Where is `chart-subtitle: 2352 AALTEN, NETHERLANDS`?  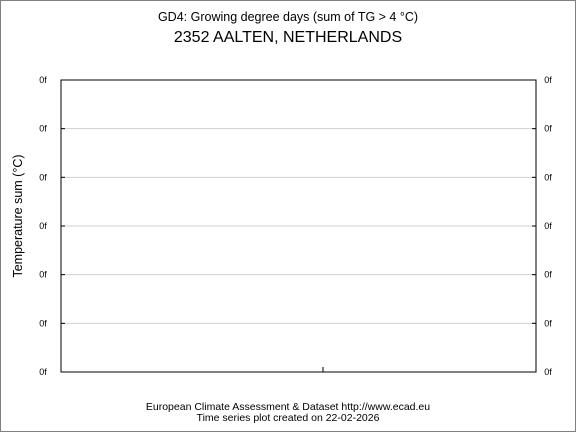 chart-subtitle: 2352 AALTEN, NETHERLANDS is located at coordinates (288, 37).